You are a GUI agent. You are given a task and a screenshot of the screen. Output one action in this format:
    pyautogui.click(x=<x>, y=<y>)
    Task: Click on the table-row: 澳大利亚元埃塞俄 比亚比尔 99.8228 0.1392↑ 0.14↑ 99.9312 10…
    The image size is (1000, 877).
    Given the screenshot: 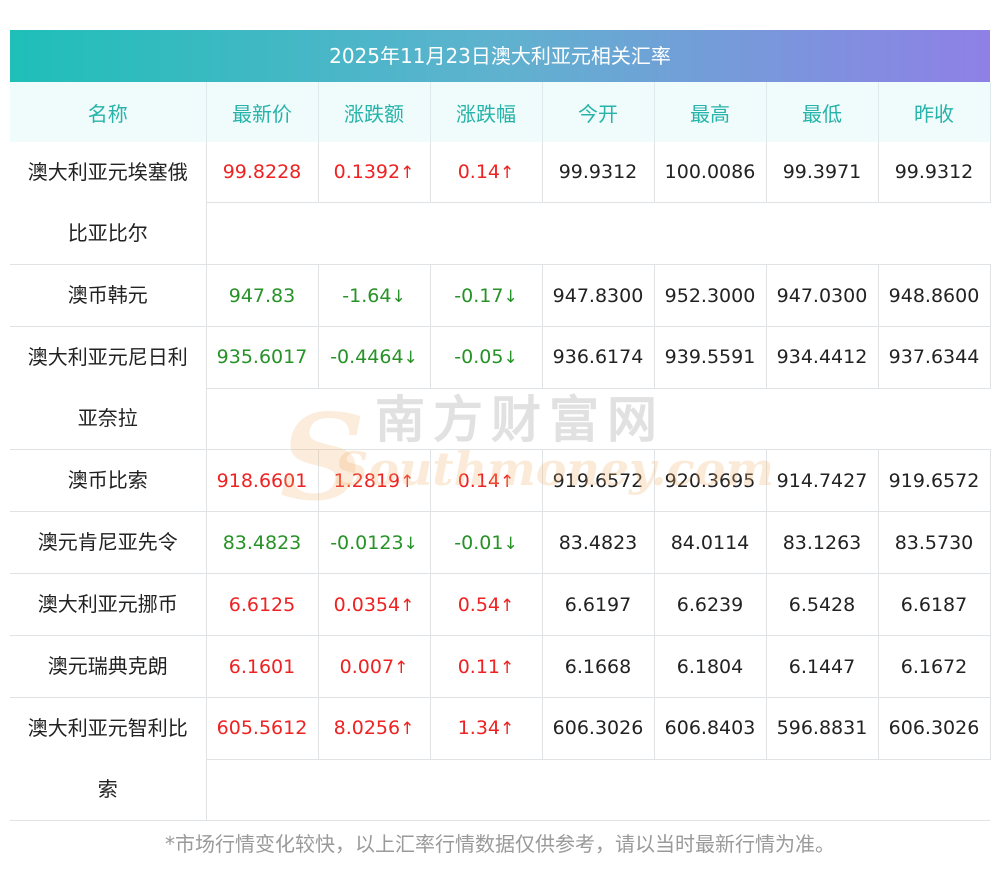 What is the action you would take?
    pyautogui.click(x=500, y=203)
    